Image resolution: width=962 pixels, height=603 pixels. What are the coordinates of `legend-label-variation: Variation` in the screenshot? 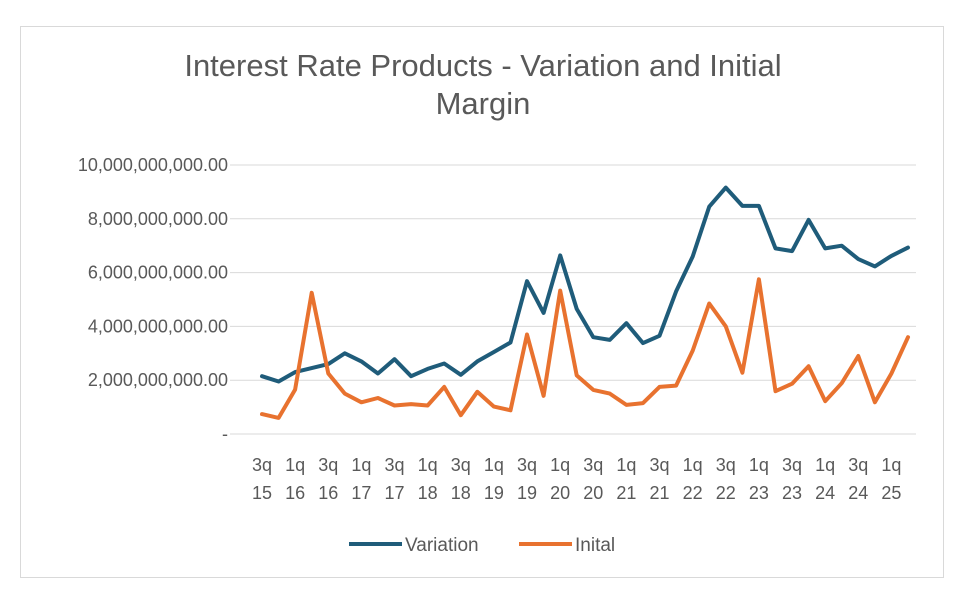 It's located at (442, 545).